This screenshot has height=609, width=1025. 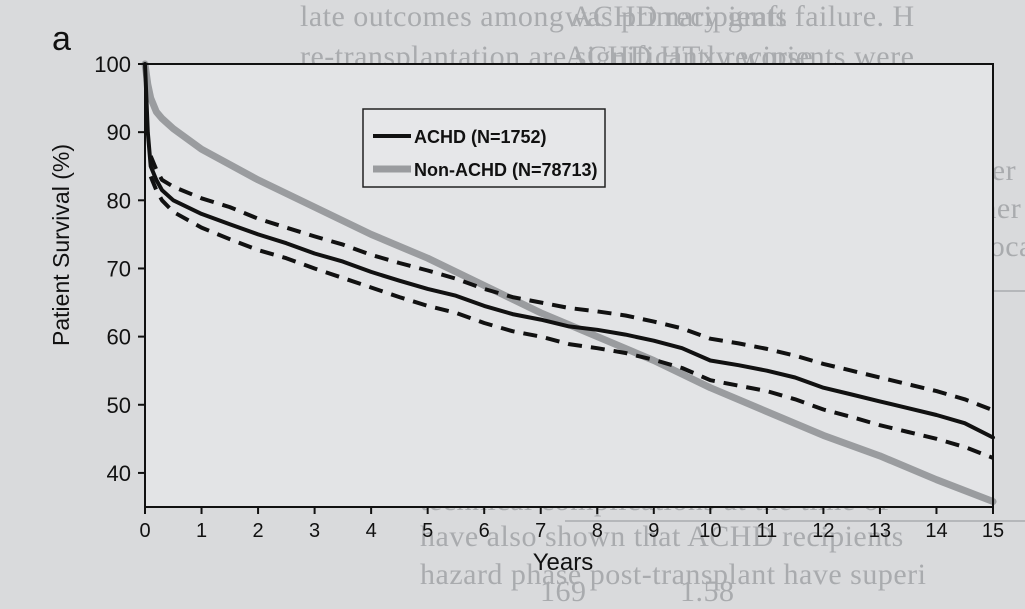 I want to click on x-tick-label: 7, so click(x=540, y=531).